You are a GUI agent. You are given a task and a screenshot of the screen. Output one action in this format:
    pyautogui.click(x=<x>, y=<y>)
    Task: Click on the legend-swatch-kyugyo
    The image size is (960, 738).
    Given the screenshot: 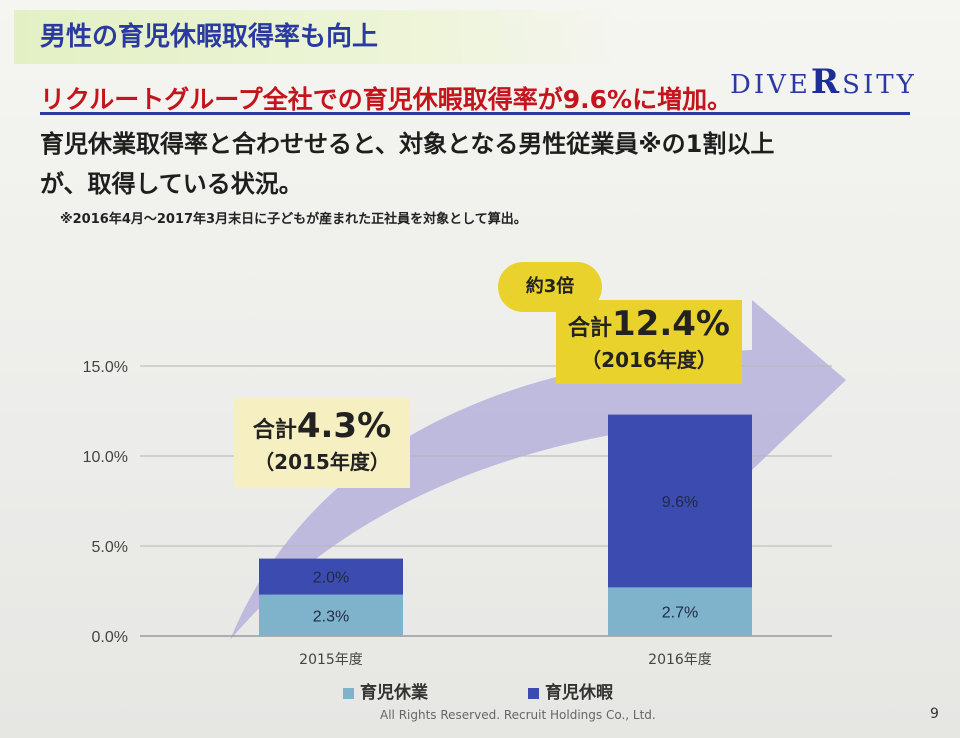 What is the action you would take?
    pyautogui.click(x=348, y=693)
    